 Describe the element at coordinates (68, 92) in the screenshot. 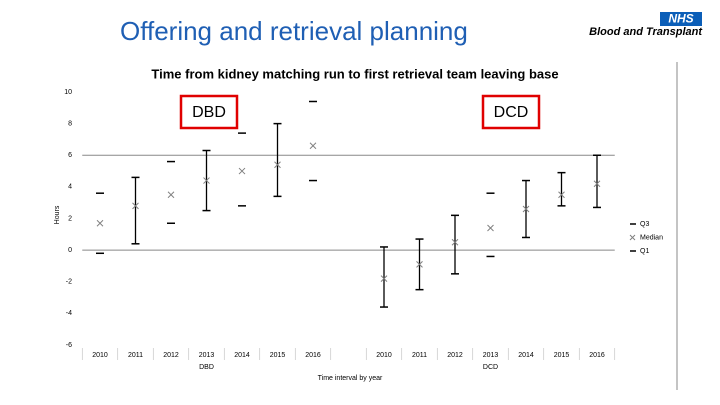

I see `y-tick-label: 10` at that location.